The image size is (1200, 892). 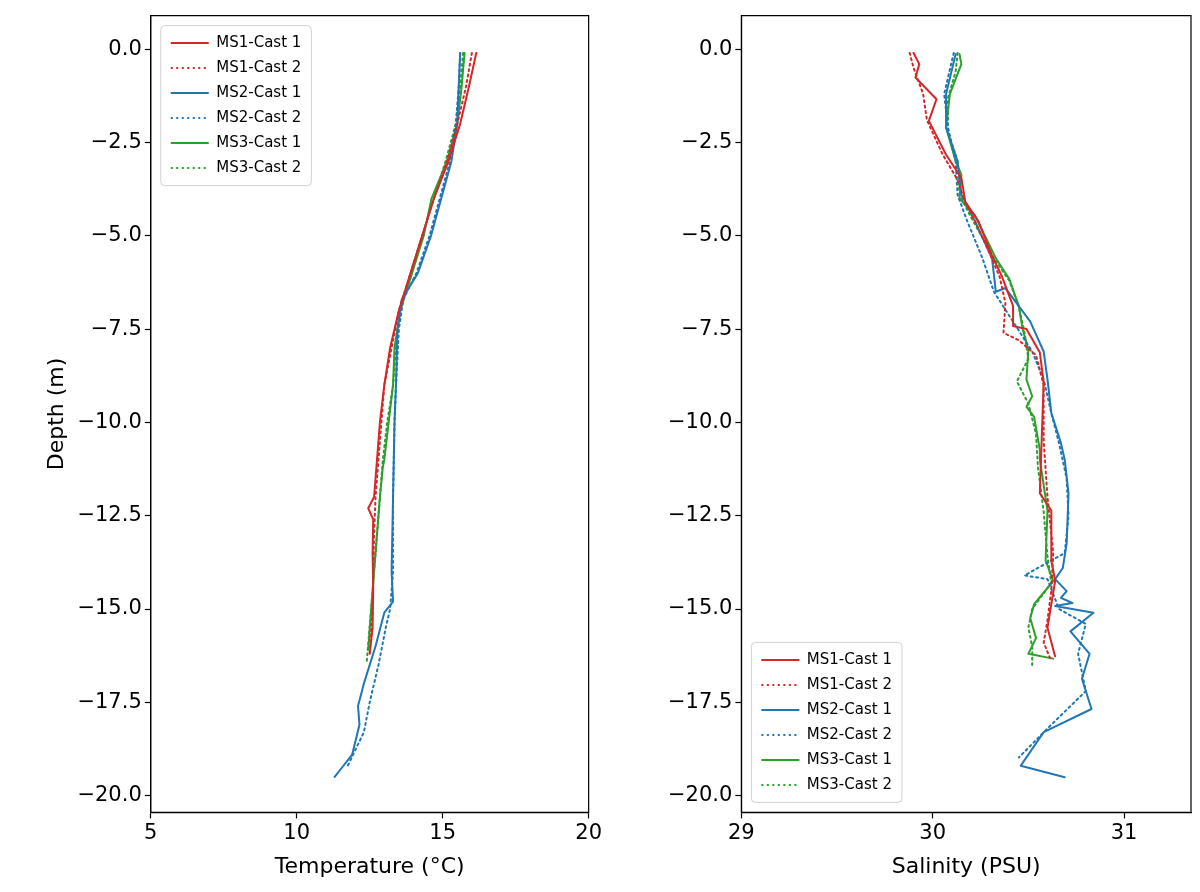 What do you see at coordinates (933, 832) in the screenshot?
I see `x-tick-label: 30` at bounding box center [933, 832].